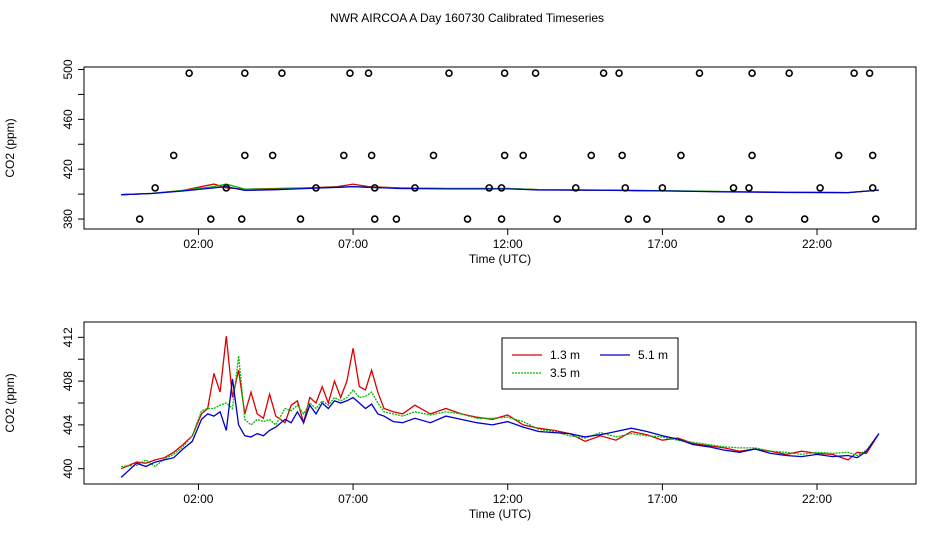  Describe the element at coordinates (68, 337) in the screenshot. I see `y-tick-label: 412` at that location.